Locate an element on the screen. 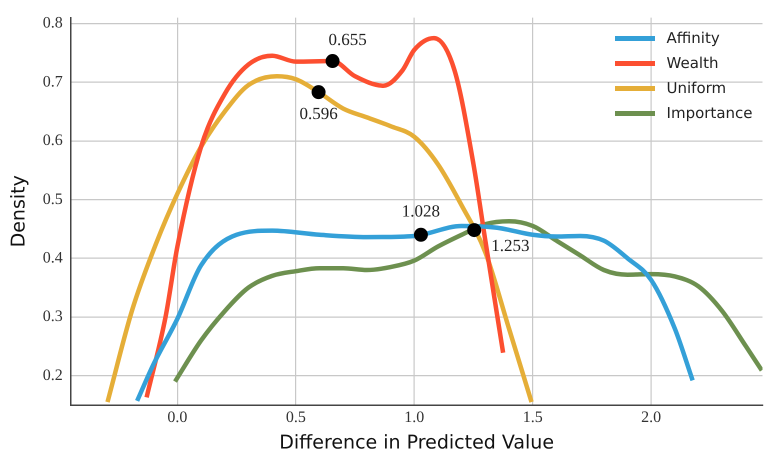 The height and width of the screenshot is (461, 770). y-tick-label: 0.8 is located at coordinates (52, 23).